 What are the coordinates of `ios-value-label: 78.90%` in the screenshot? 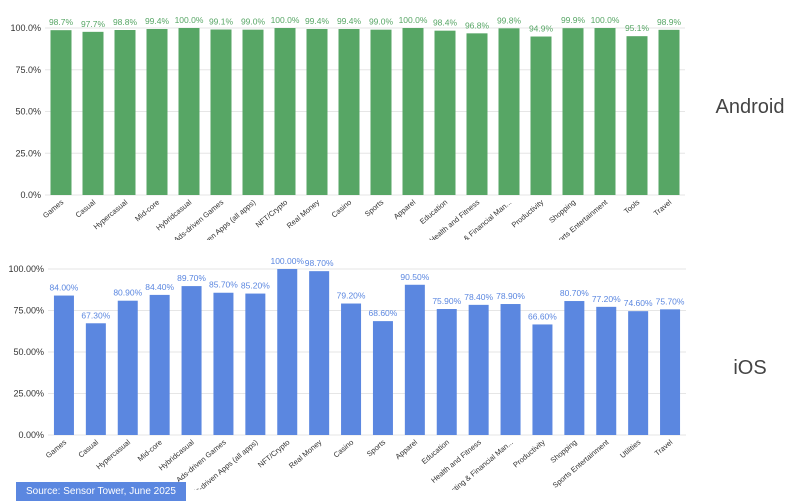 It's located at (510, 296).